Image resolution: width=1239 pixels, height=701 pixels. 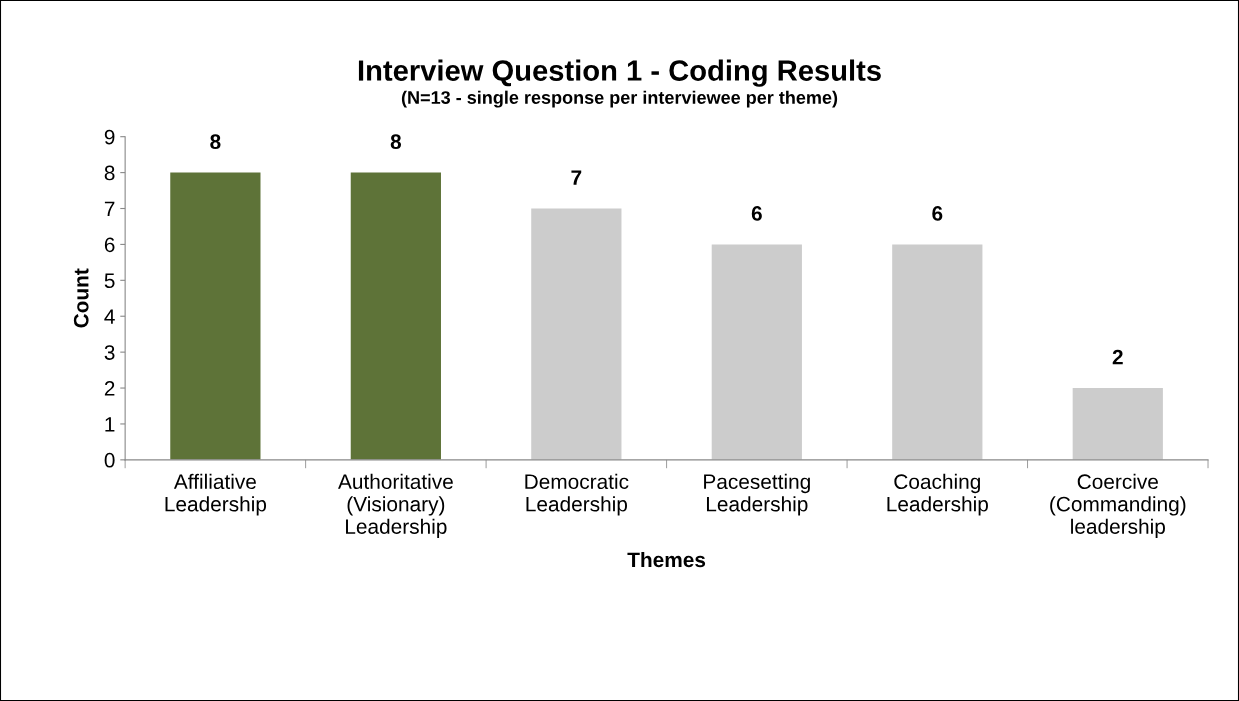 I want to click on y-tick-label: 7, so click(x=109, y=209).